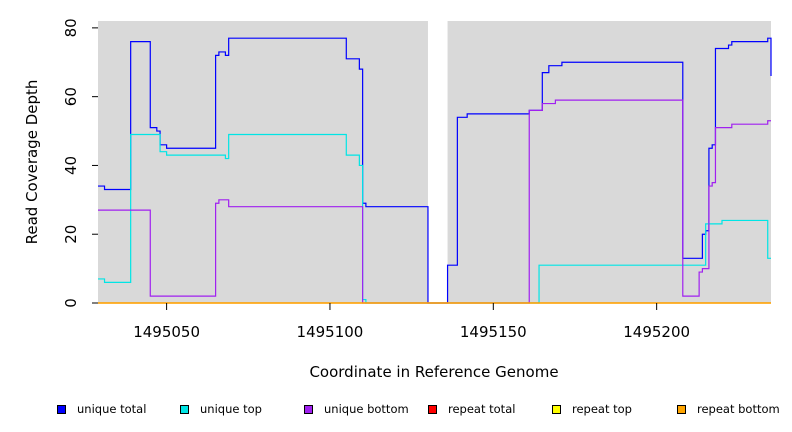  What do you see at coordinates (308, 409) in the screenshot?
I see `legend-swatch-unique-bottom` at bounding box center [308, 409].